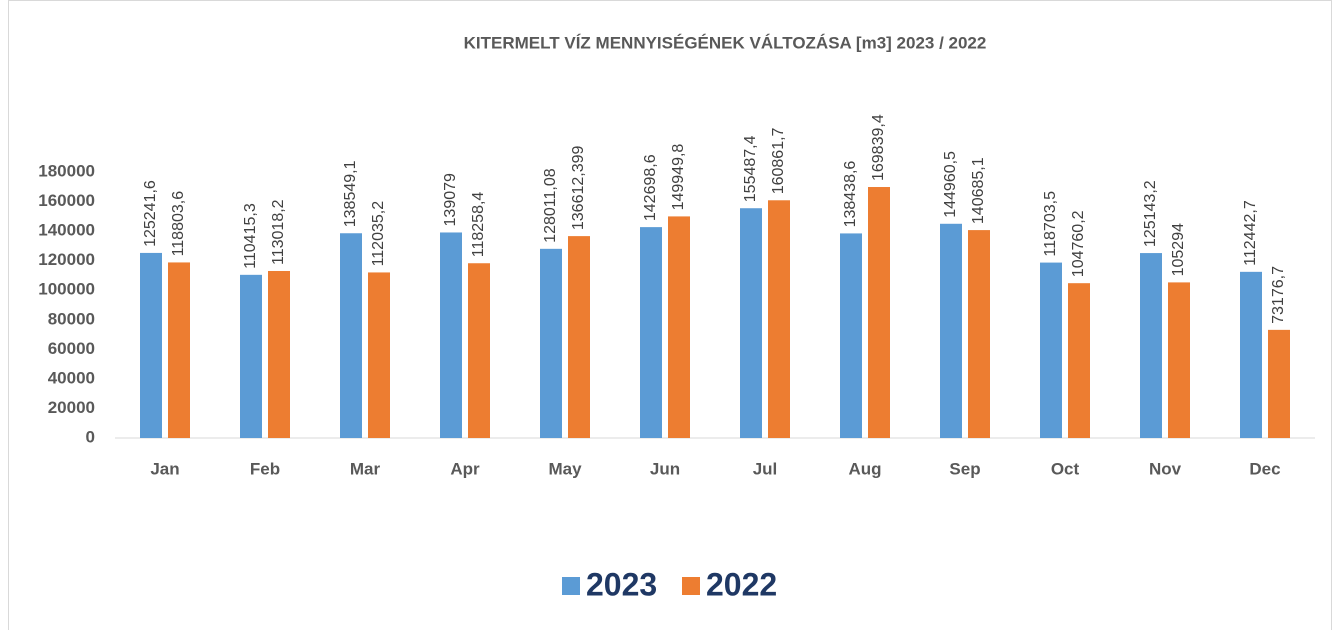 The image size is (1334, 630). Describe the element at coordinates (66, 200) in the screenshot. I see `y-tick-label: 160000` at that location.